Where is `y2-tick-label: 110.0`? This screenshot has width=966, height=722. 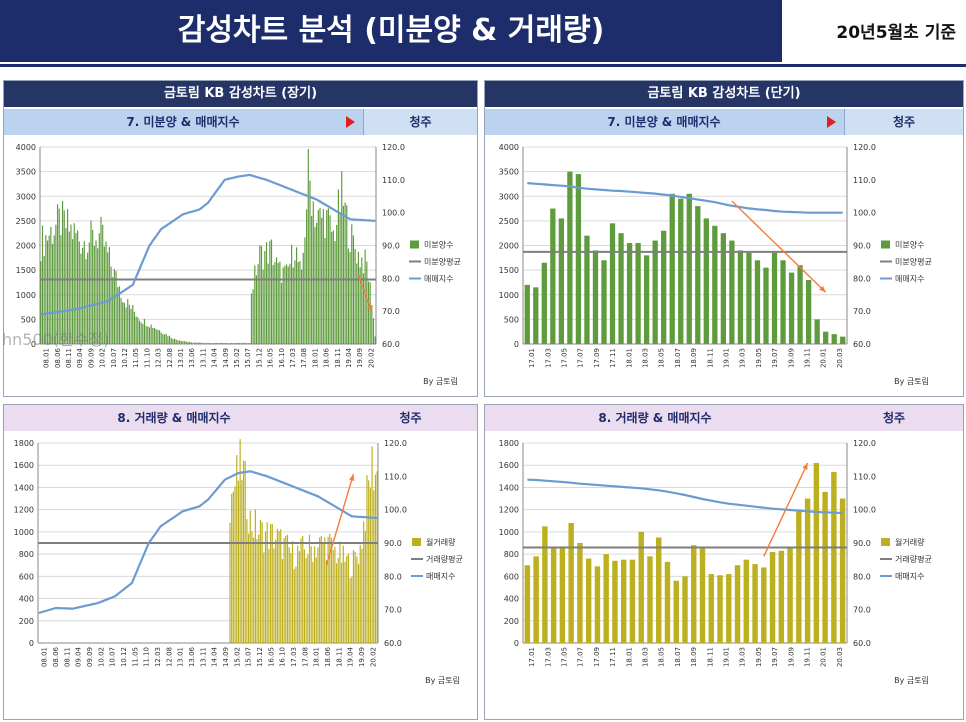 y2-tick-label: 110.0 is located at coordinates (864, 476).